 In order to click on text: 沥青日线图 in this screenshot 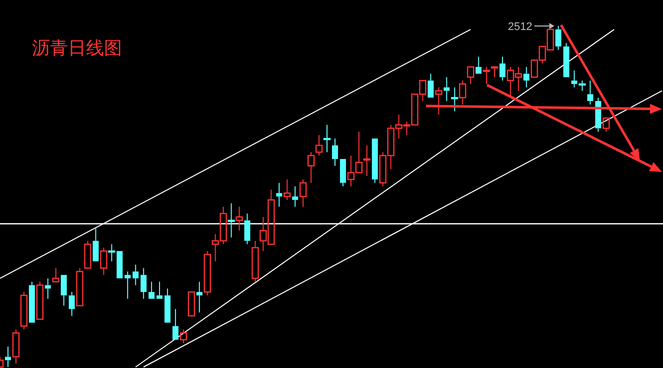, I will do `click(77, 48)`.